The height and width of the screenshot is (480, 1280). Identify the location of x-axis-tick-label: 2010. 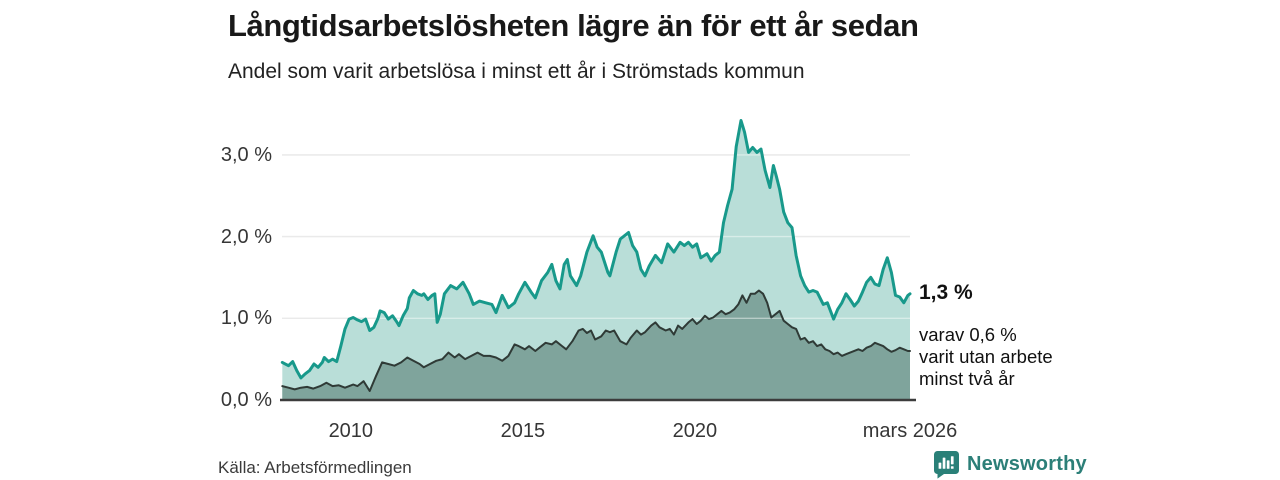
(351, 431).